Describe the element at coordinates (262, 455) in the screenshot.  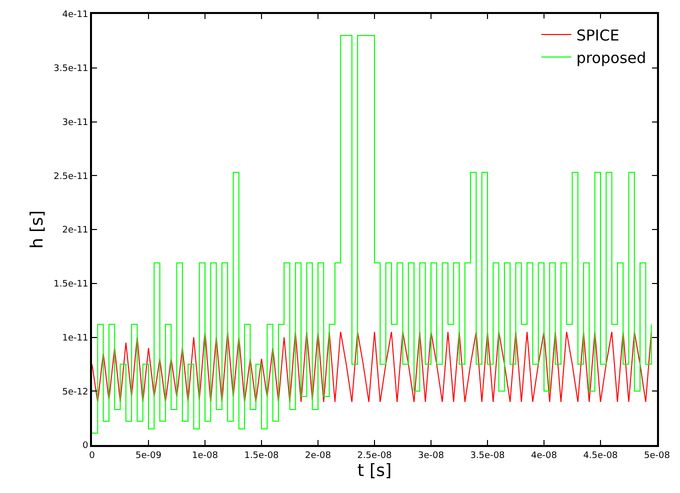
I see `x-tick-label: 1.5e-08` at that location.